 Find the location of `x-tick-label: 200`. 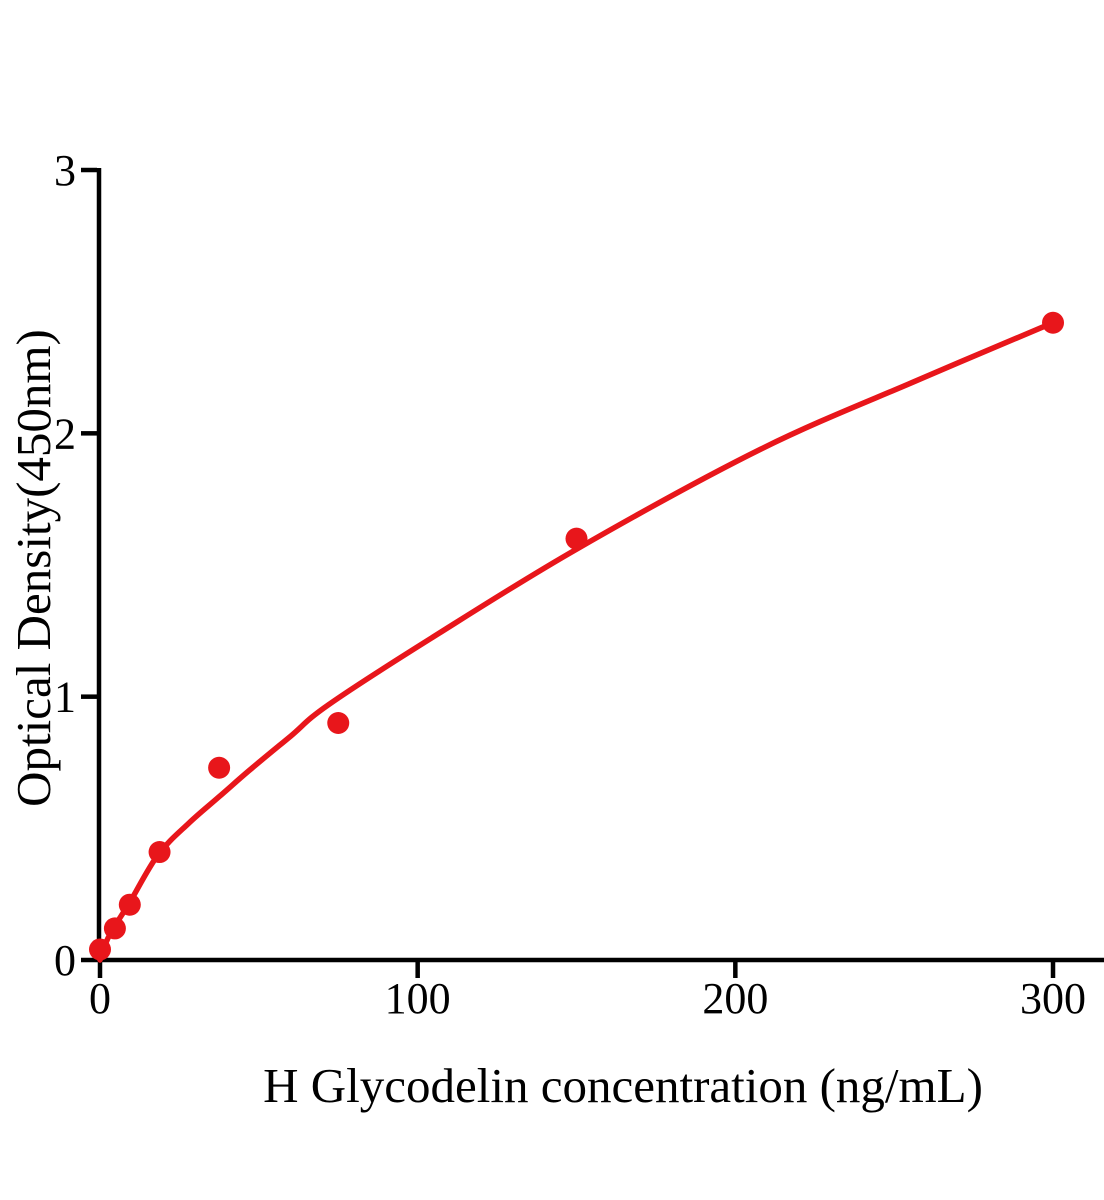

x-tick-label: 200 is located at coordinates (735, 998).